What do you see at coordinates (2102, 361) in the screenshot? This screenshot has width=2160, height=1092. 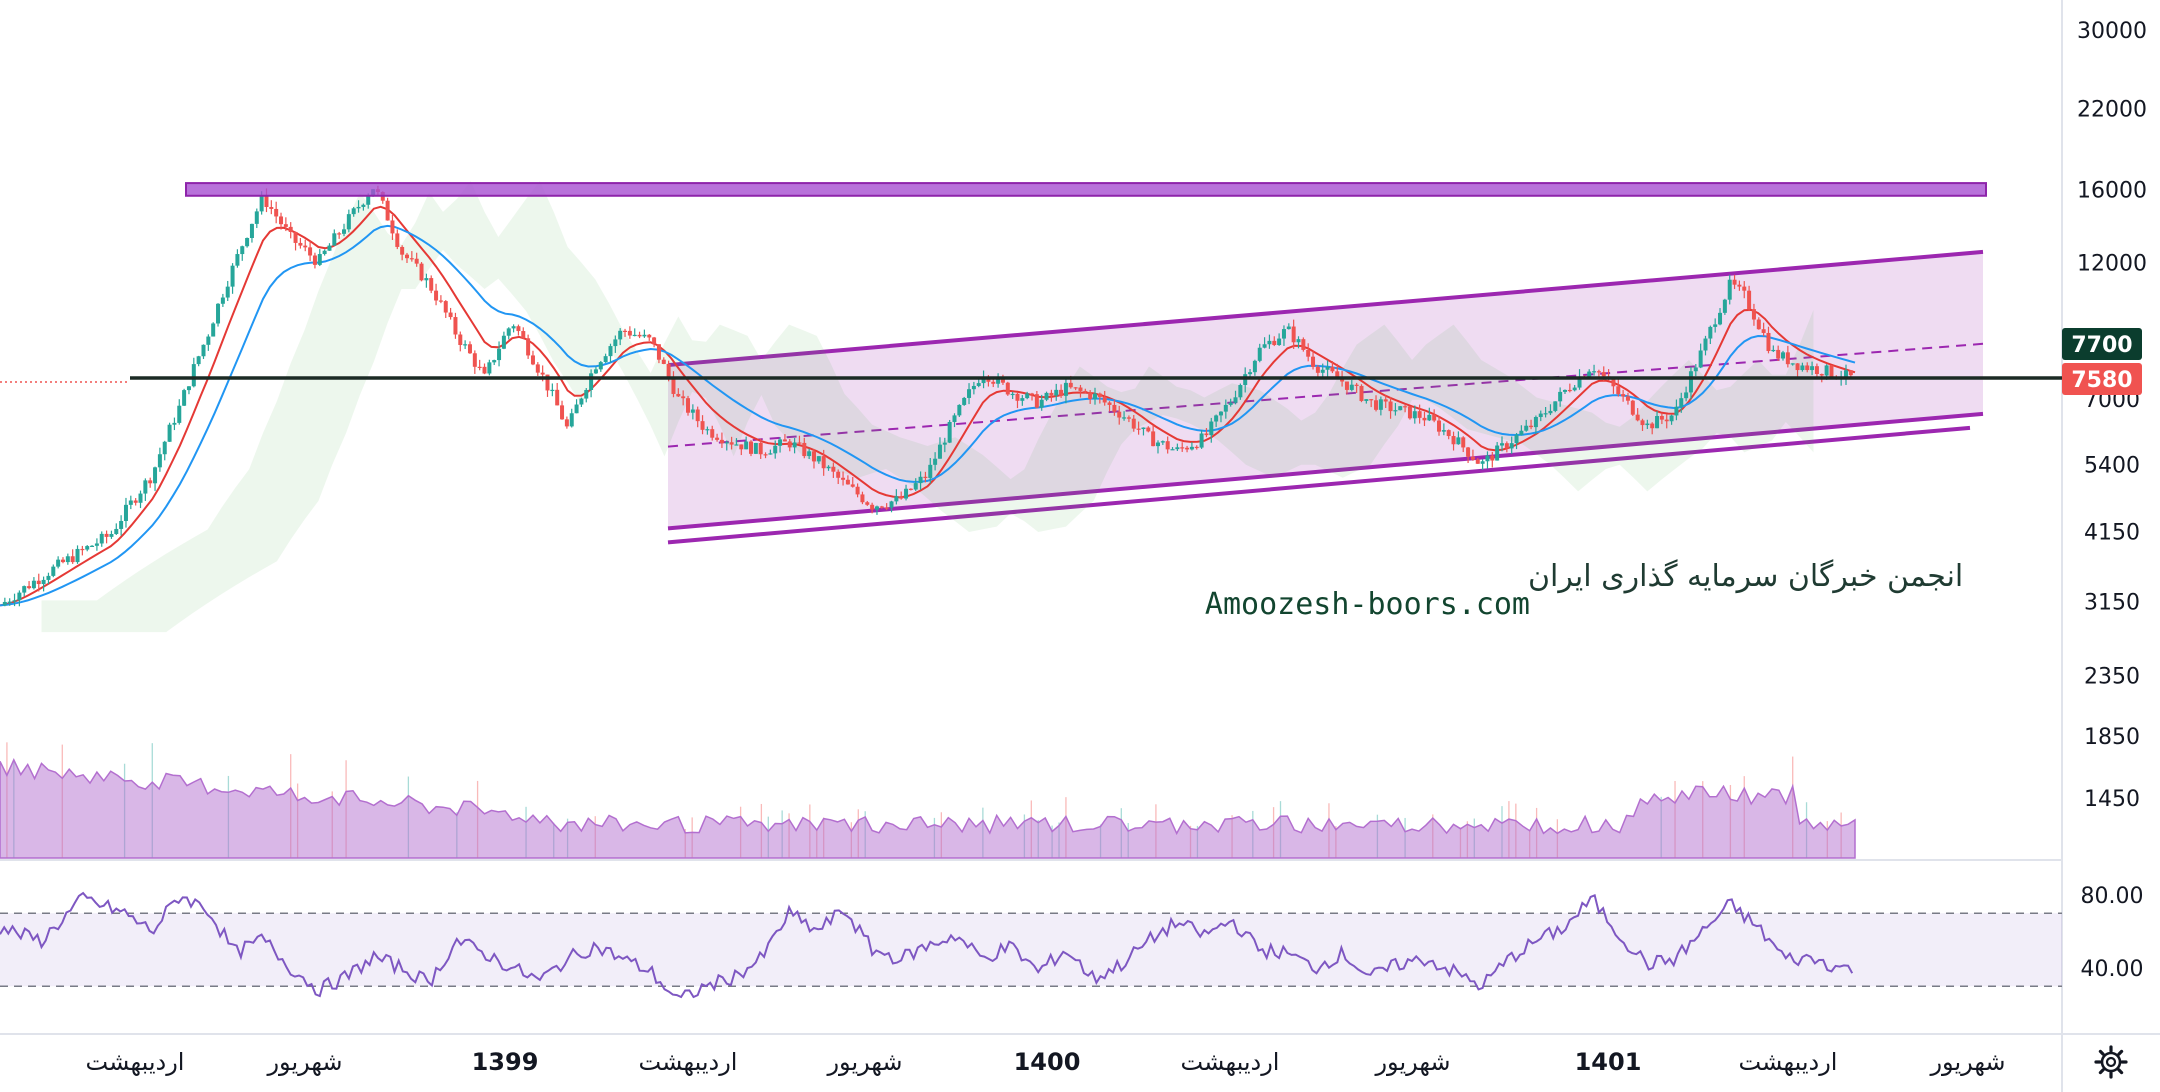 I see `price-tags: 7700 7580` at bounding box center [2102, 361].